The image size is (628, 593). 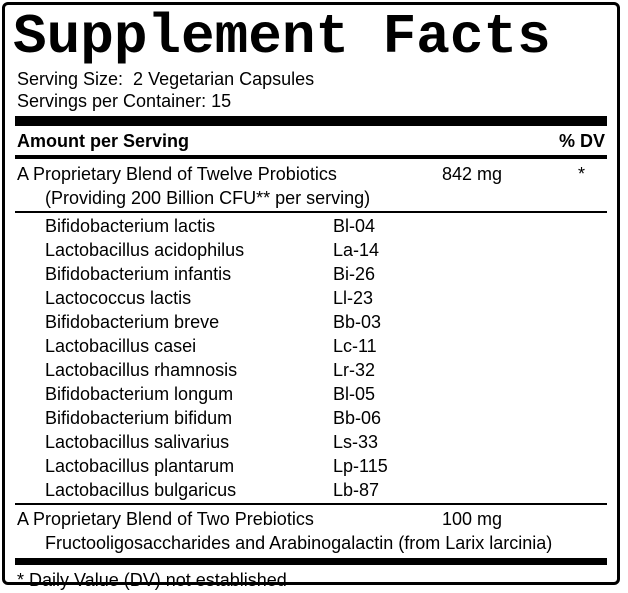 What do you see at coordinates (140, 466) in the screenshot?
I see `strain-name: Lactobacillus plantarum` at bounding box center [140, 466].